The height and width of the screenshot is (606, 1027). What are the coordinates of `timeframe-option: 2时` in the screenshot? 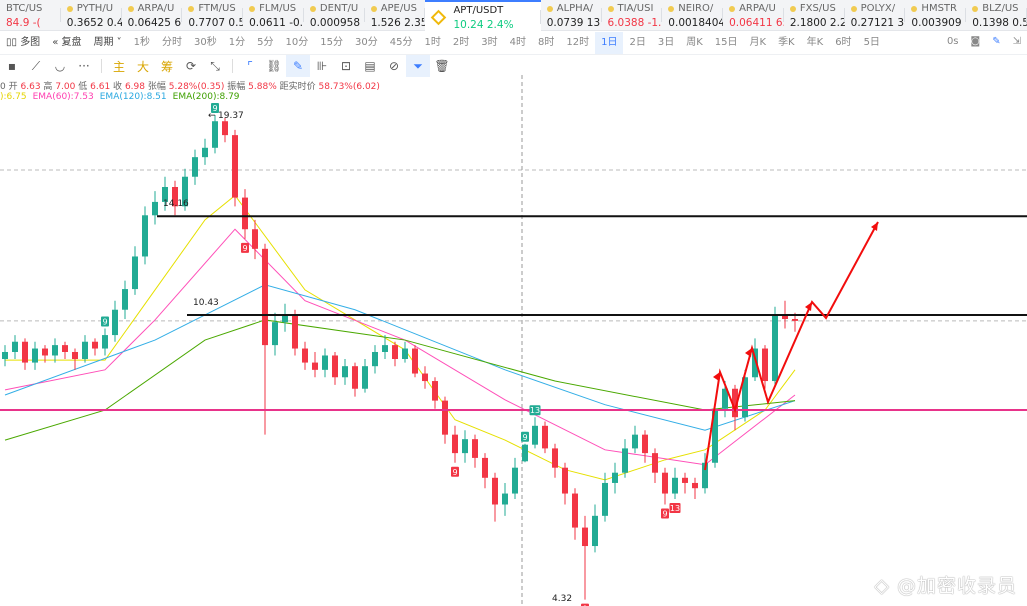 It's located at (461, 42).